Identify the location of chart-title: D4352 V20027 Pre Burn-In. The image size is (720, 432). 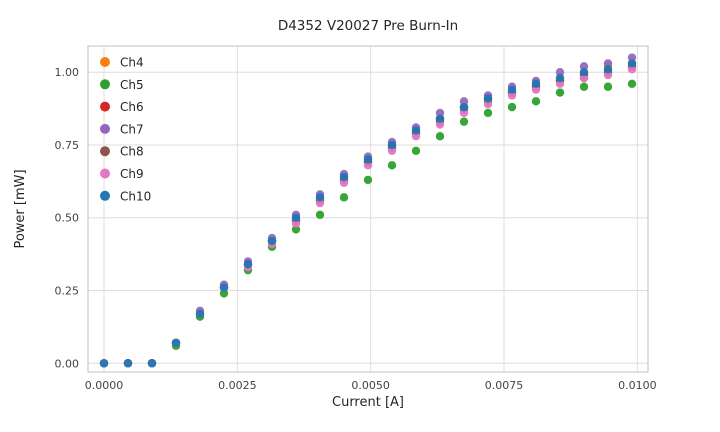
(368, 26).